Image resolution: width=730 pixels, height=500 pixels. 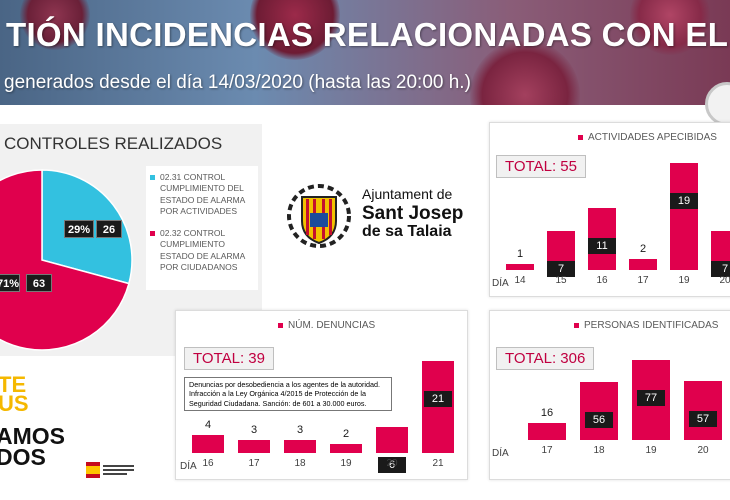 What do you see at coordinates (229, 358) in the screenshot?
I see `denuncias-total: TOTAL: 39` at bounding box center [229, 358].